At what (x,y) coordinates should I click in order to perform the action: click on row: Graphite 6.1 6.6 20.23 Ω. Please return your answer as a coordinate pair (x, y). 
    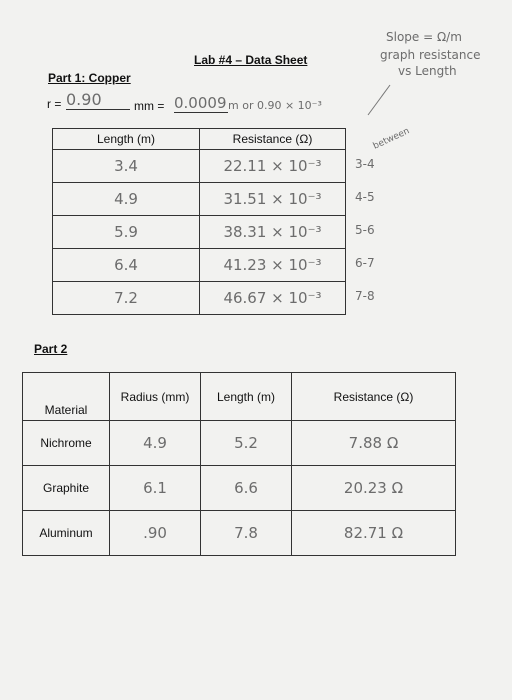
    Looking at the image, I should click on (239, 488).